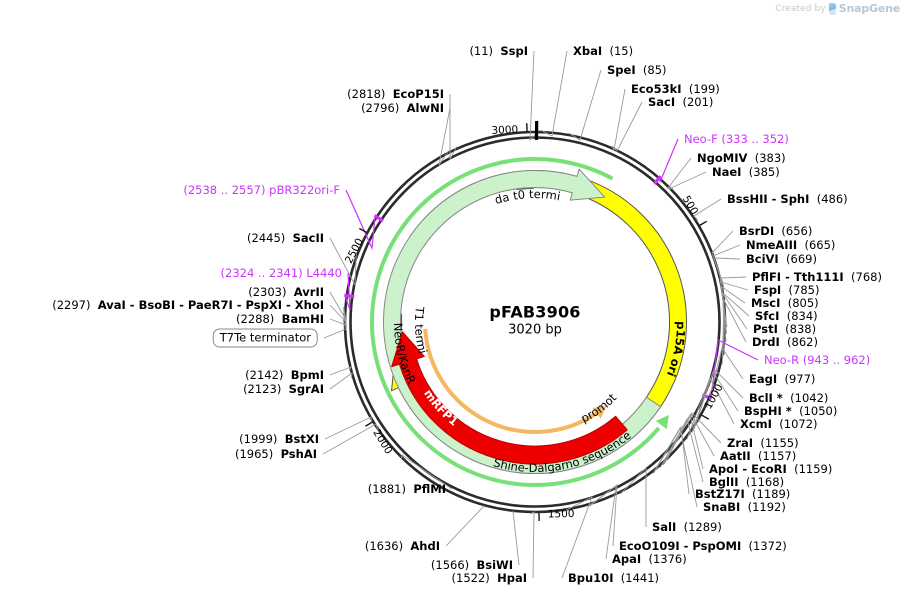 This screenshot has width=908, height=595. What do you see at coordinates (747, 482) in the screenshot?
I see `restriction-site-bglii: BglII (1168)` at bounding box center [747, 482].